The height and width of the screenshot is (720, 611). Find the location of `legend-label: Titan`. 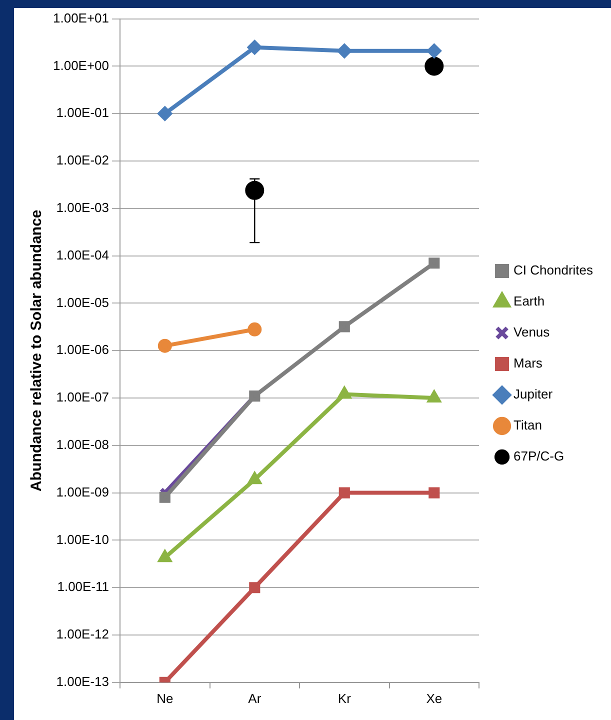

legend-label: Titan is located at coordinates (528, 425).